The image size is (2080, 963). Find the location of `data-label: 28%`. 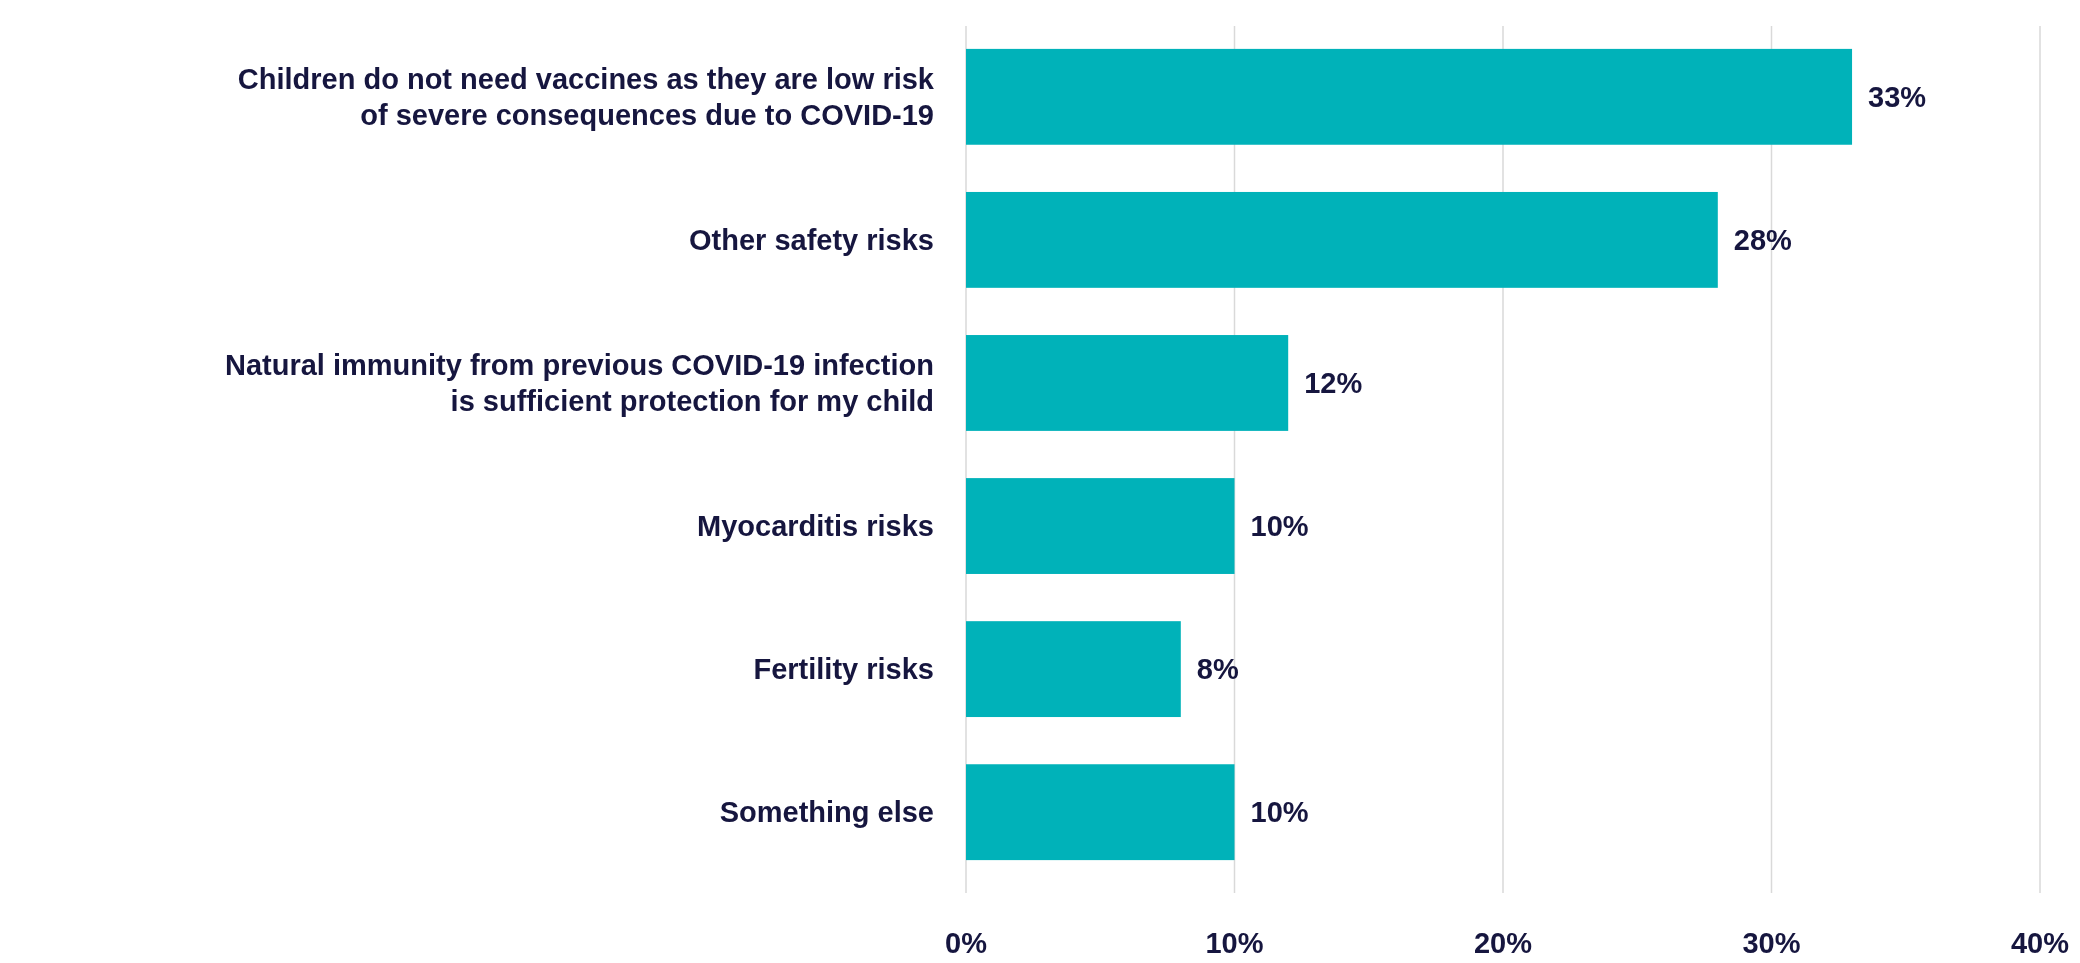

data-label: 28% is located at coordinates (1763, 239).